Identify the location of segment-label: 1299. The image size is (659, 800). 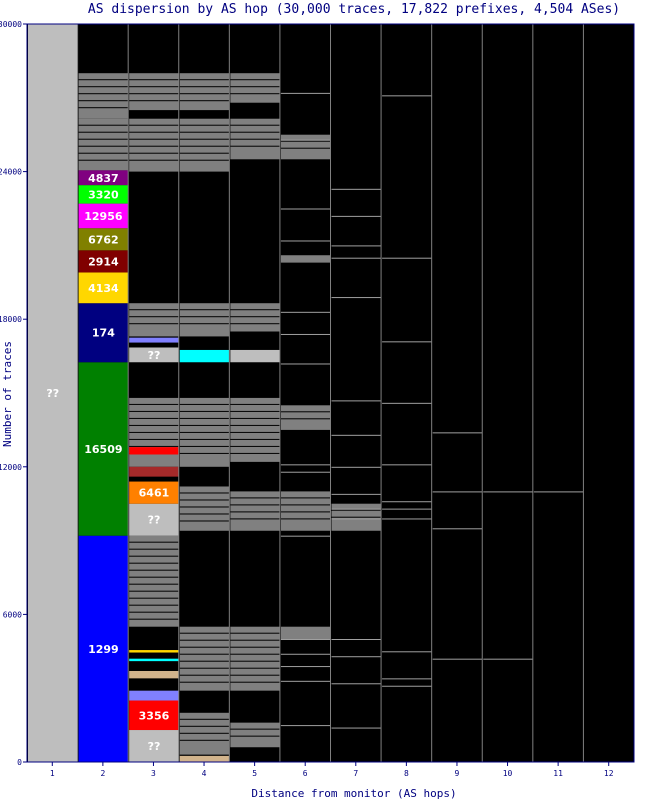
(103, 649).